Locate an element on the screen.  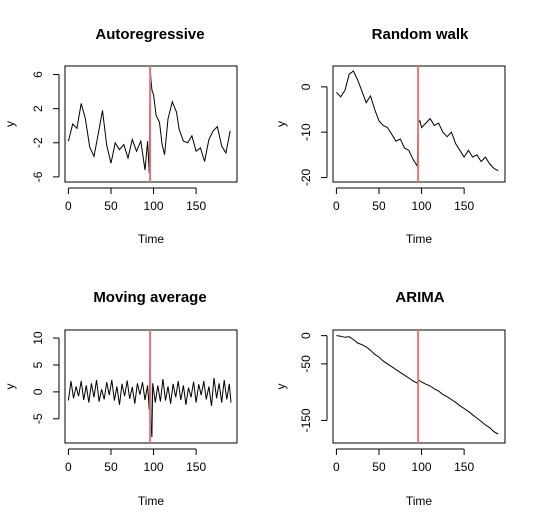
panel-2-x-tick-label: 100 is located at coordinates (422, 206).